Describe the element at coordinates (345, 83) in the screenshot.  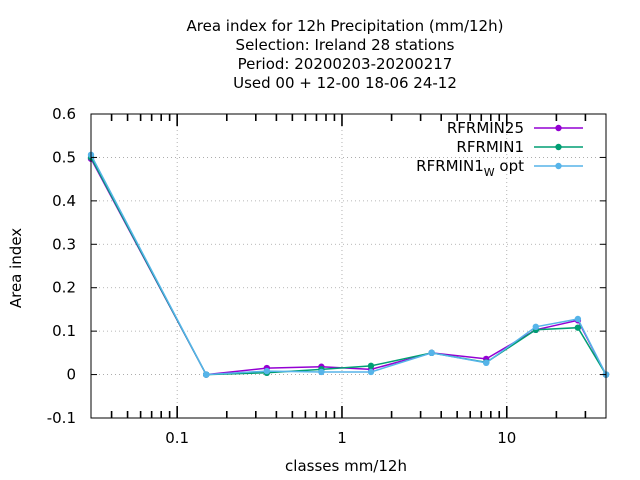
I see `title-line: Used 00 + 12-00 18-06 24-12` at that location.